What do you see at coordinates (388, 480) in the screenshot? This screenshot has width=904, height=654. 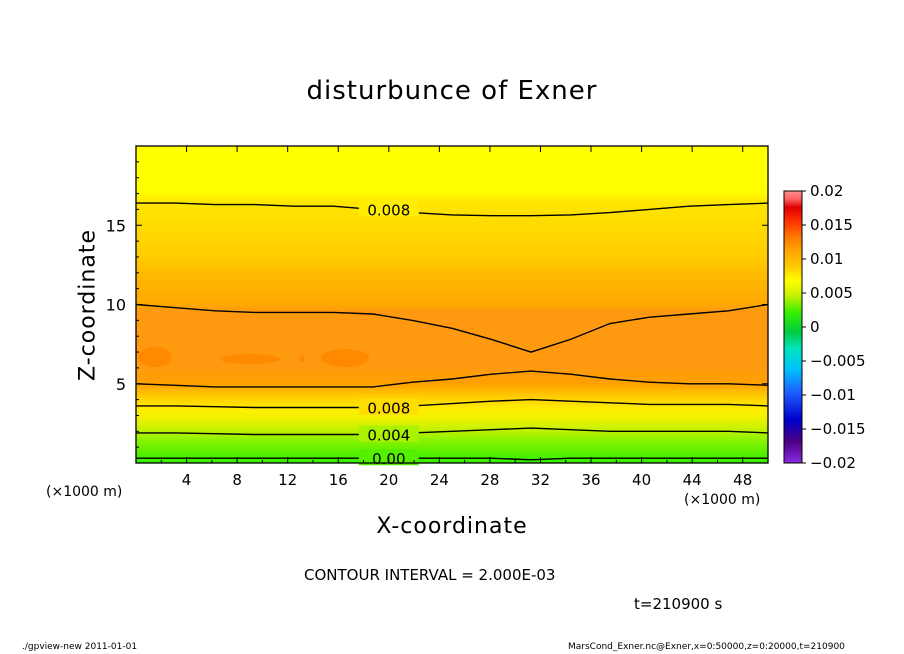 I see `x-tick-label: 20` at bounding box center [388, 480].